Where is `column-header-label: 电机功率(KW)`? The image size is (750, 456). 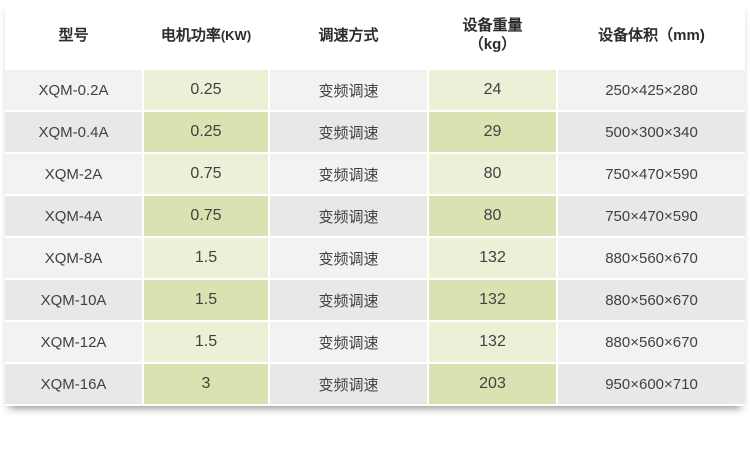 column-header-label: 电机功率(KW) is located at coordinates (206, 35).